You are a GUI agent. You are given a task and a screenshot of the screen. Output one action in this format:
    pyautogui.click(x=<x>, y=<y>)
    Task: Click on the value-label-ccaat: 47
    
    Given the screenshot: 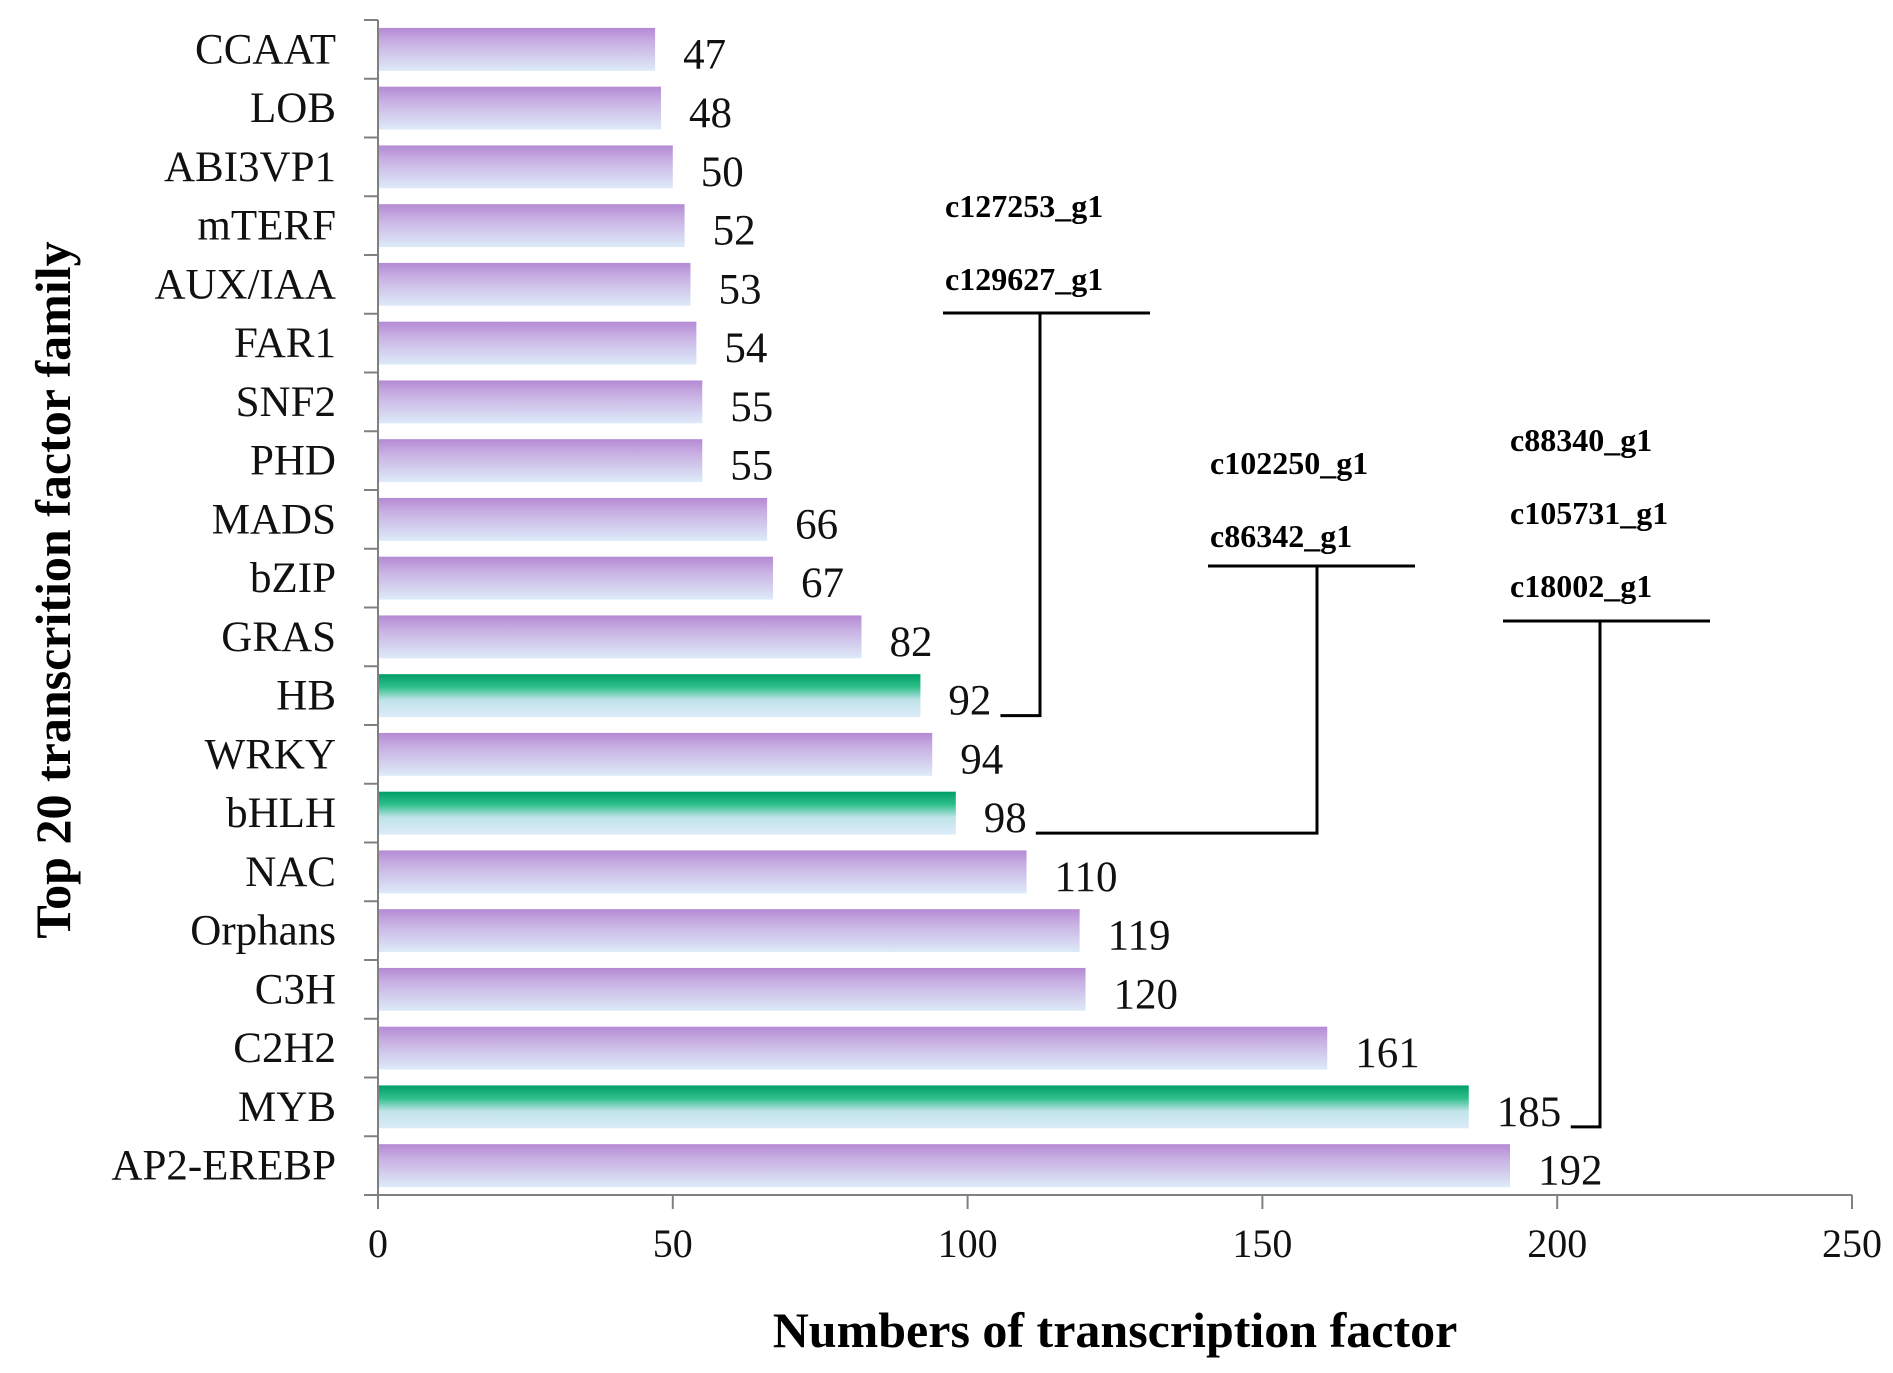 What is the action you would take?
    pyautogui.click(x=704, y=54)
    